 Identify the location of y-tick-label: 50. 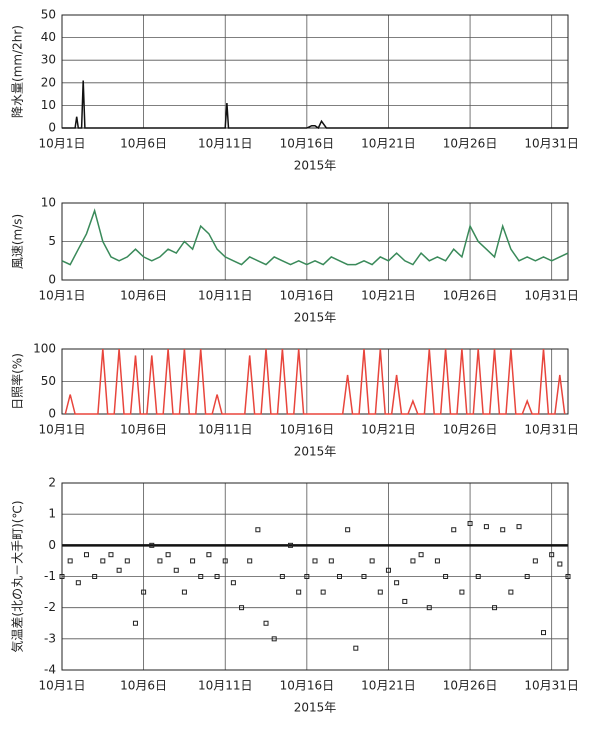
(48, 15).